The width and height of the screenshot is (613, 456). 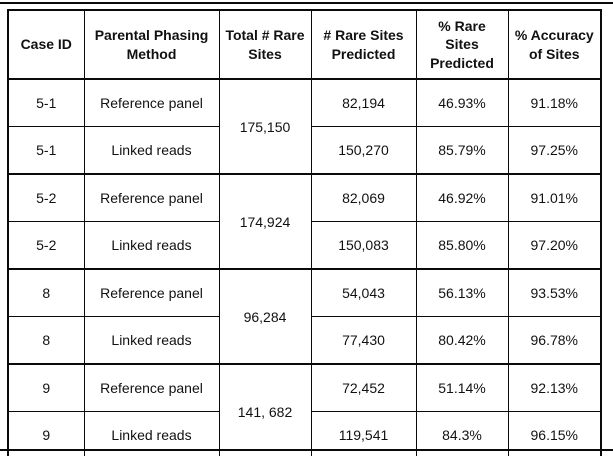 What do you see at coordinates (265, 221) in the screenshot?
I see `total-rare-sites-cell: 174,924` at bounding box center [265, 221].